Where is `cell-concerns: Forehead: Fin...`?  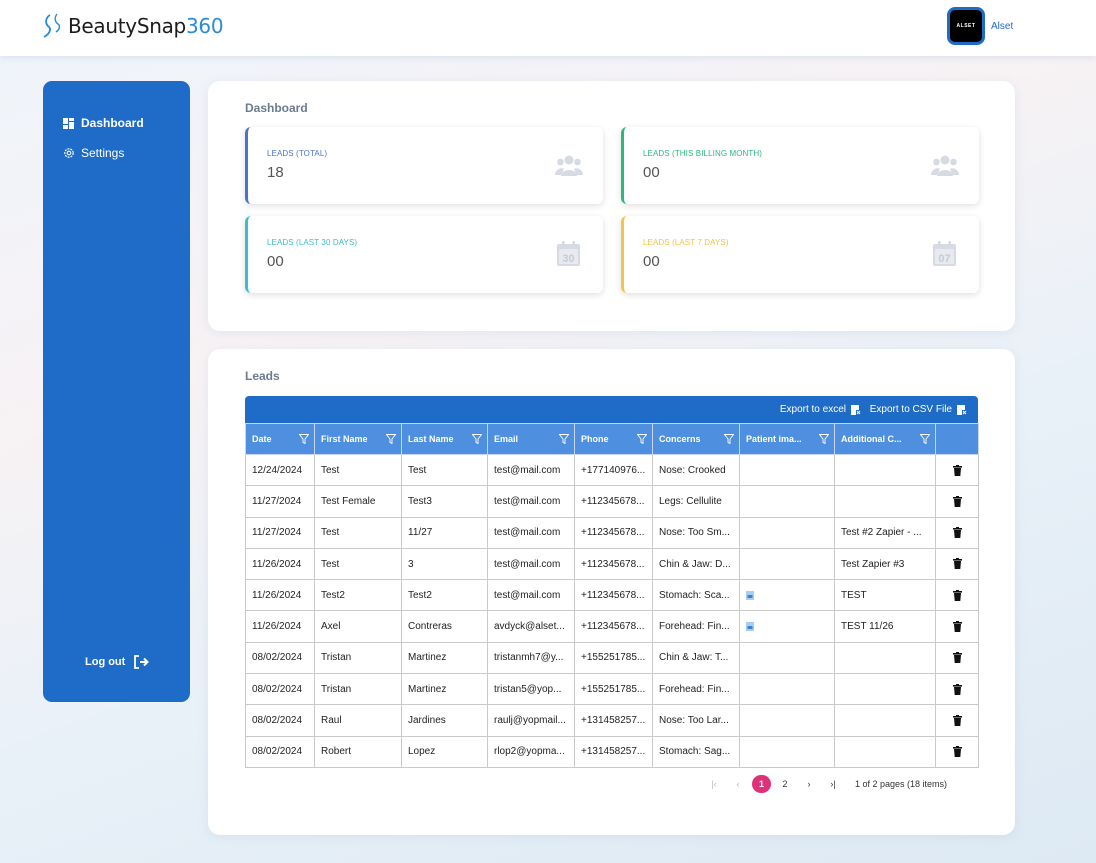 cell-concerns: Forehead: Fin... is located at coordinates (696, 689).